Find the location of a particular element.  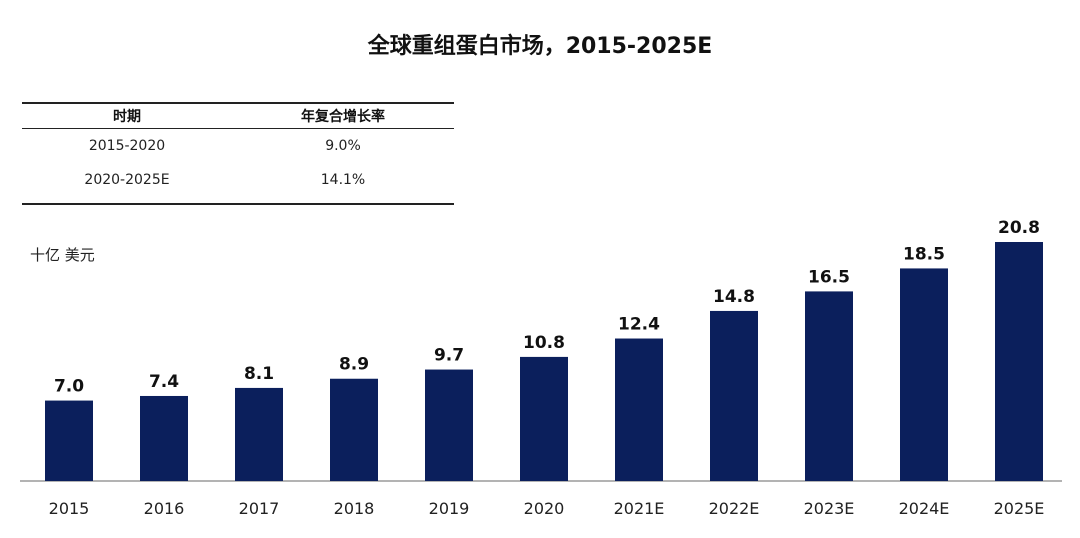

bar-2016 is located at coordinates (164, 438).